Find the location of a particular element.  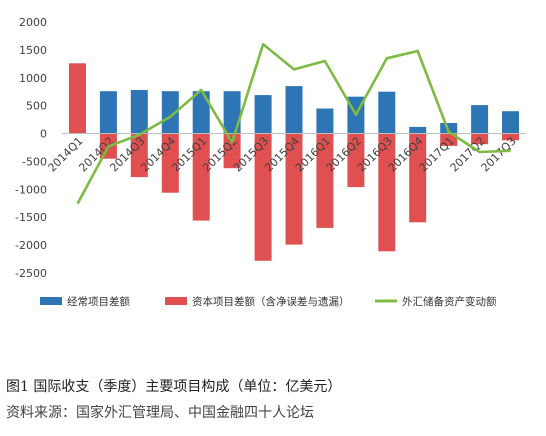

legend-current-account: 经常项目差额 is located at coordinates (85, 301).